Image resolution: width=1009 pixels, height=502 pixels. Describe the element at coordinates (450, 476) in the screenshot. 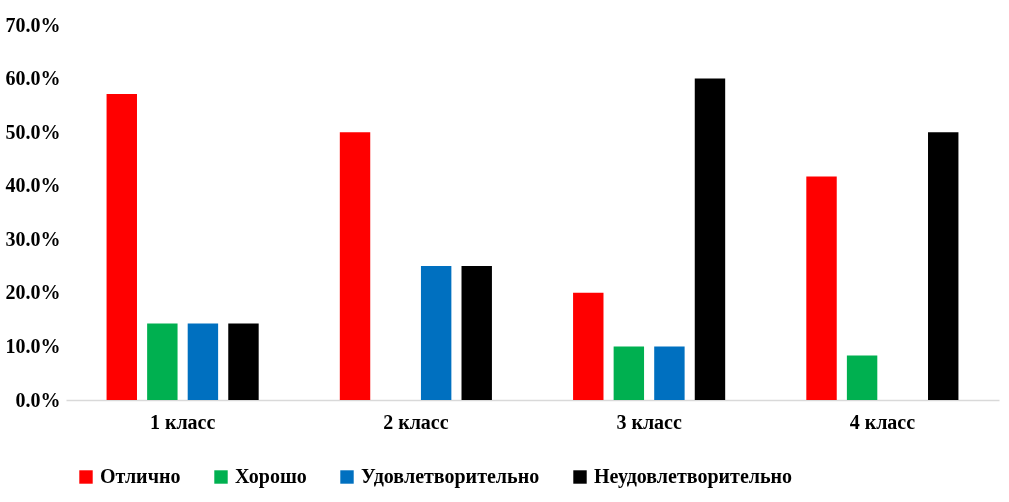

I see `legend-label: Удовлетворительно` at that location.